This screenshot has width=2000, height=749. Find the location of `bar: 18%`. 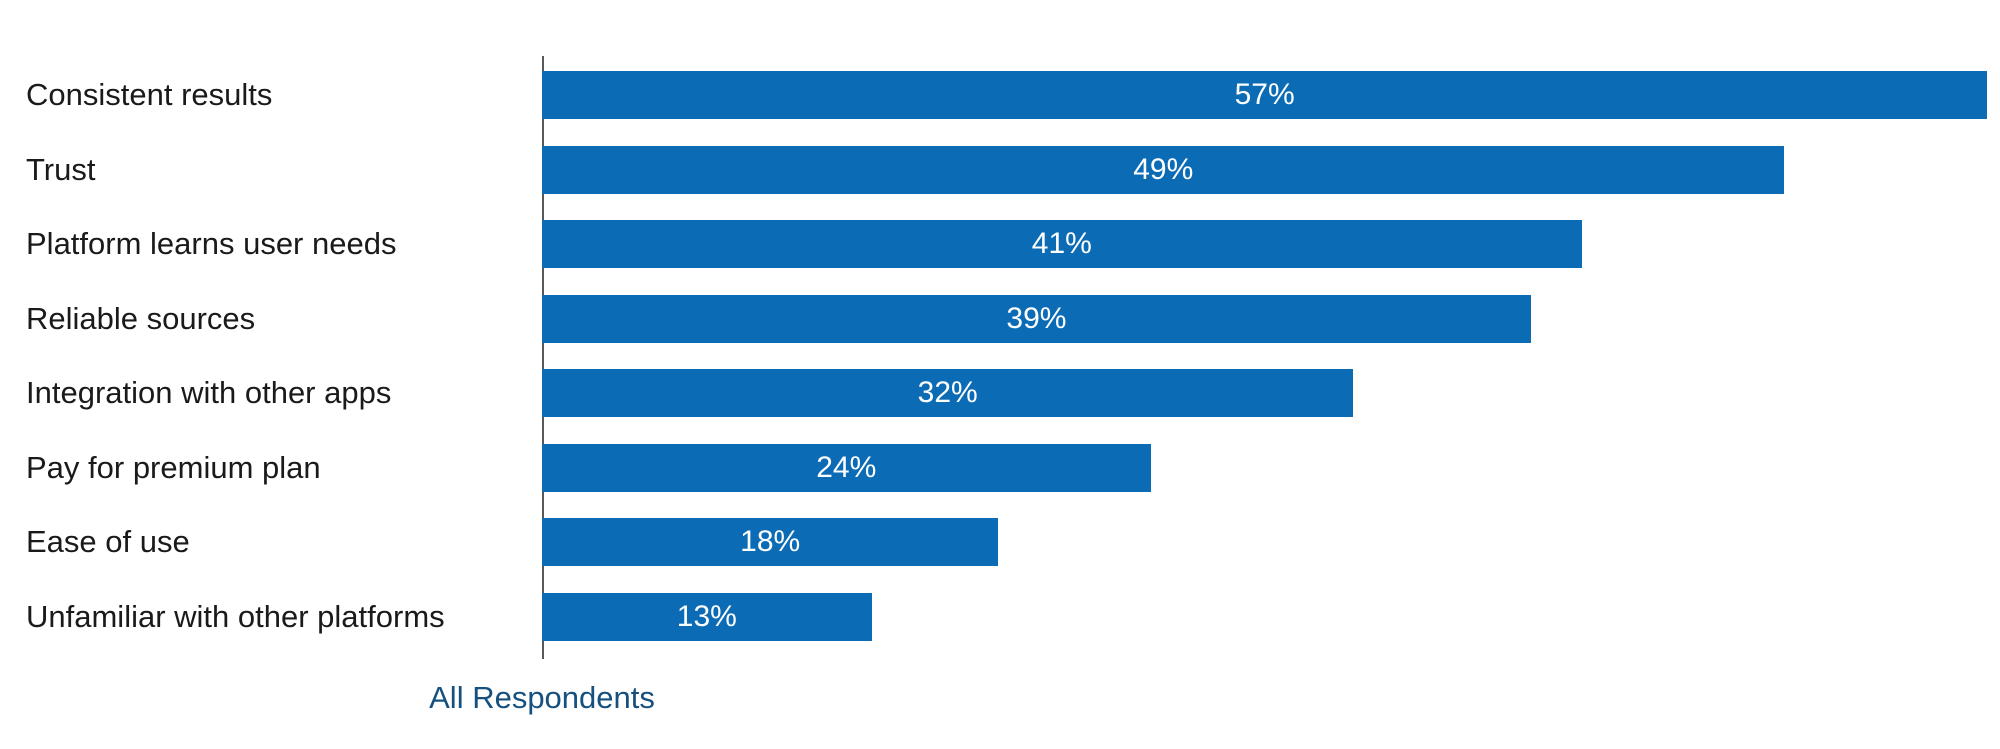

bar: 18% is located at coordinates (770, 542).